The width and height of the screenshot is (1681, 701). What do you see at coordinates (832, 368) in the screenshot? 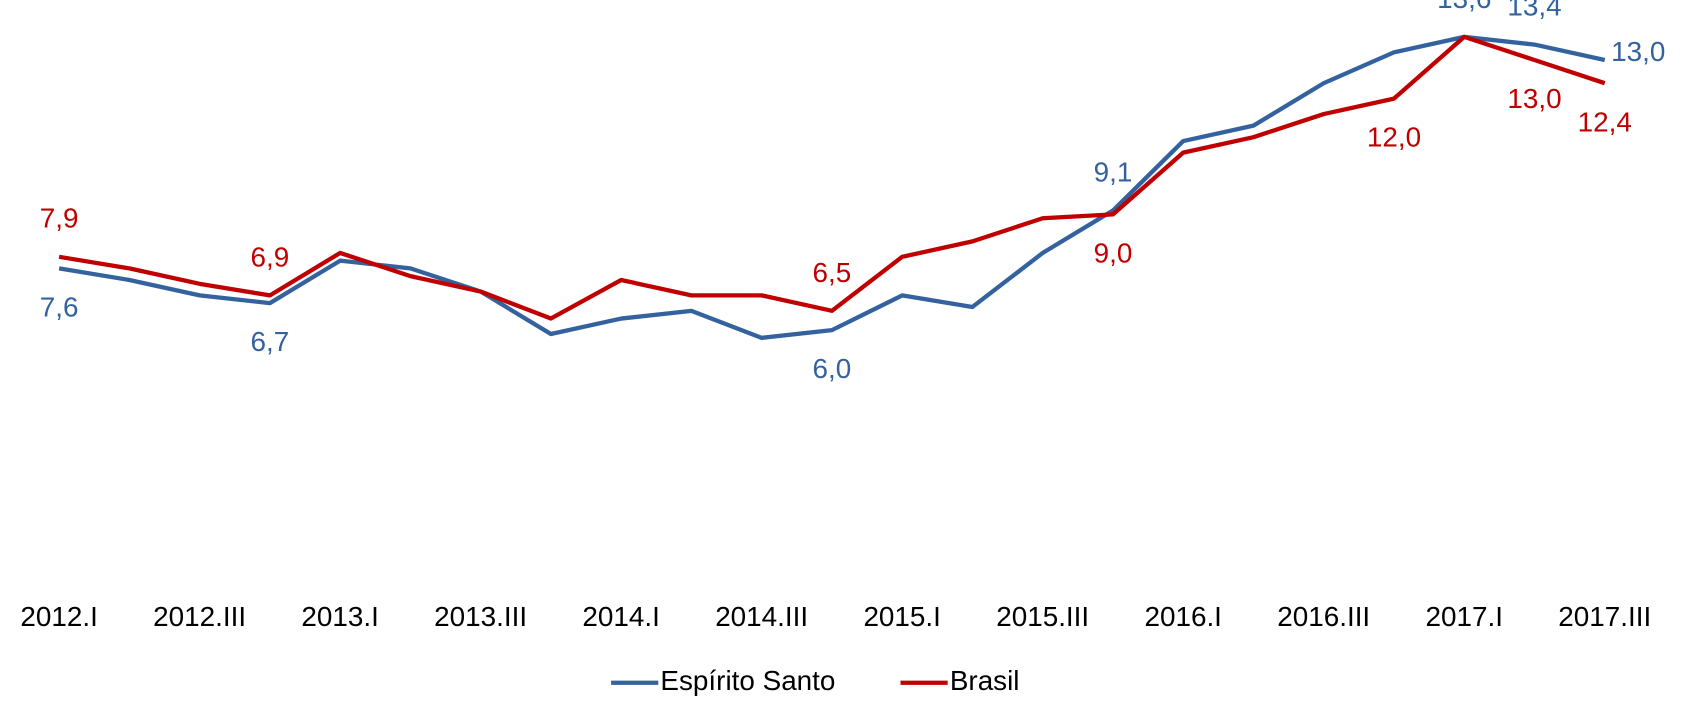
I see `data-label: 6,0` at bounding box center [832, 368].